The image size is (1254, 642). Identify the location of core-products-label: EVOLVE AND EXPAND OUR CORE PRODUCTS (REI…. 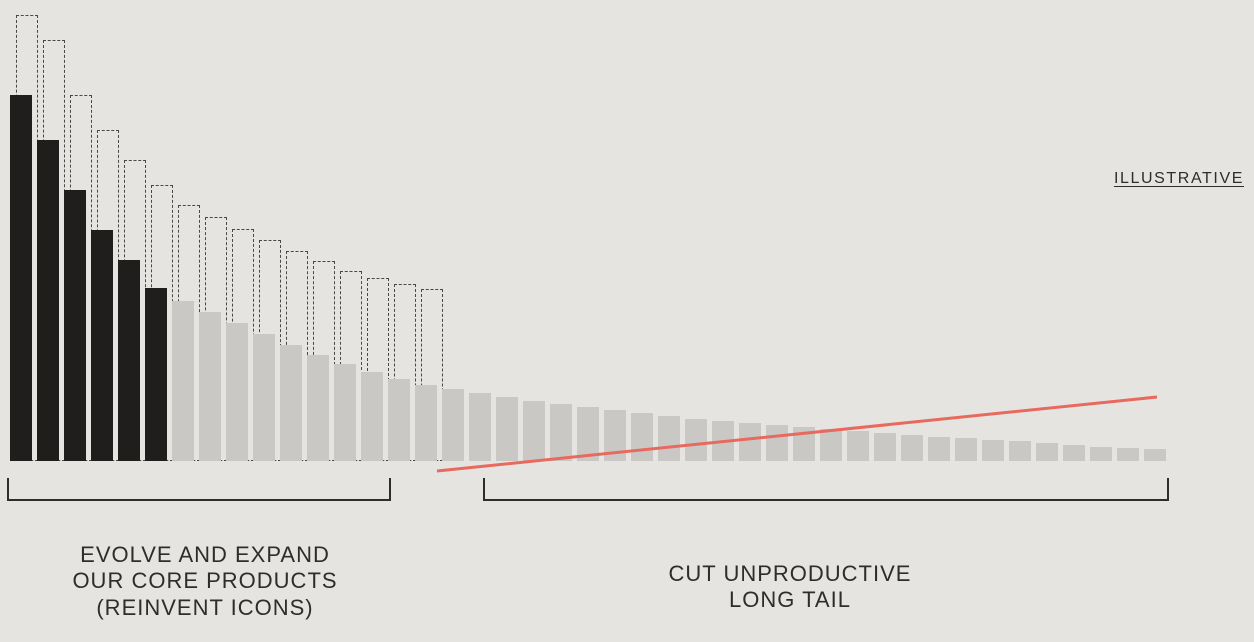
(205, 581).